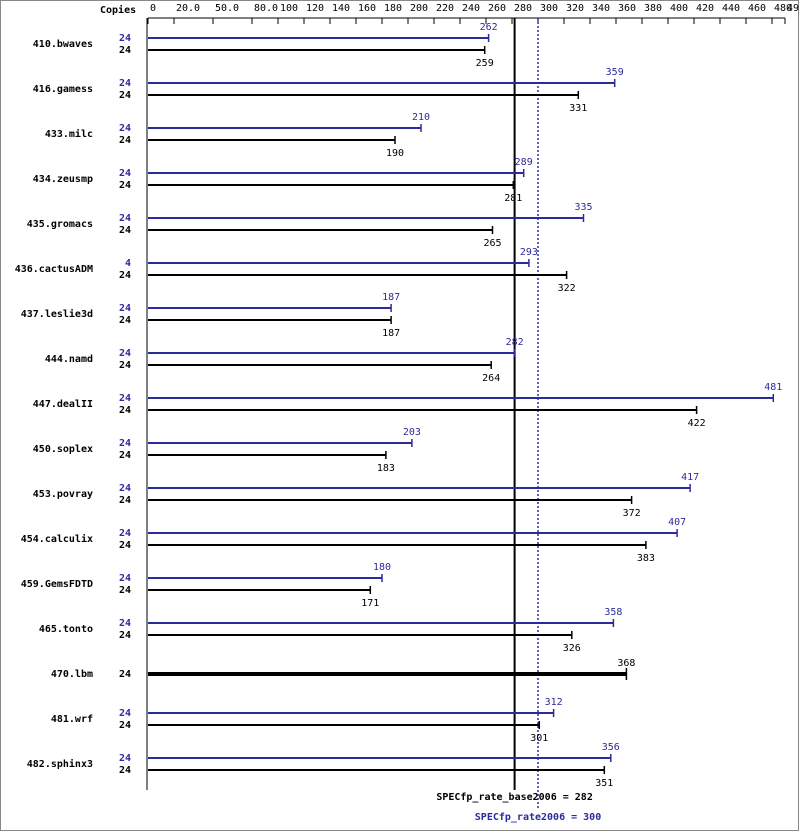  I want to click on x-tick-label: 360, so click(627, 8).